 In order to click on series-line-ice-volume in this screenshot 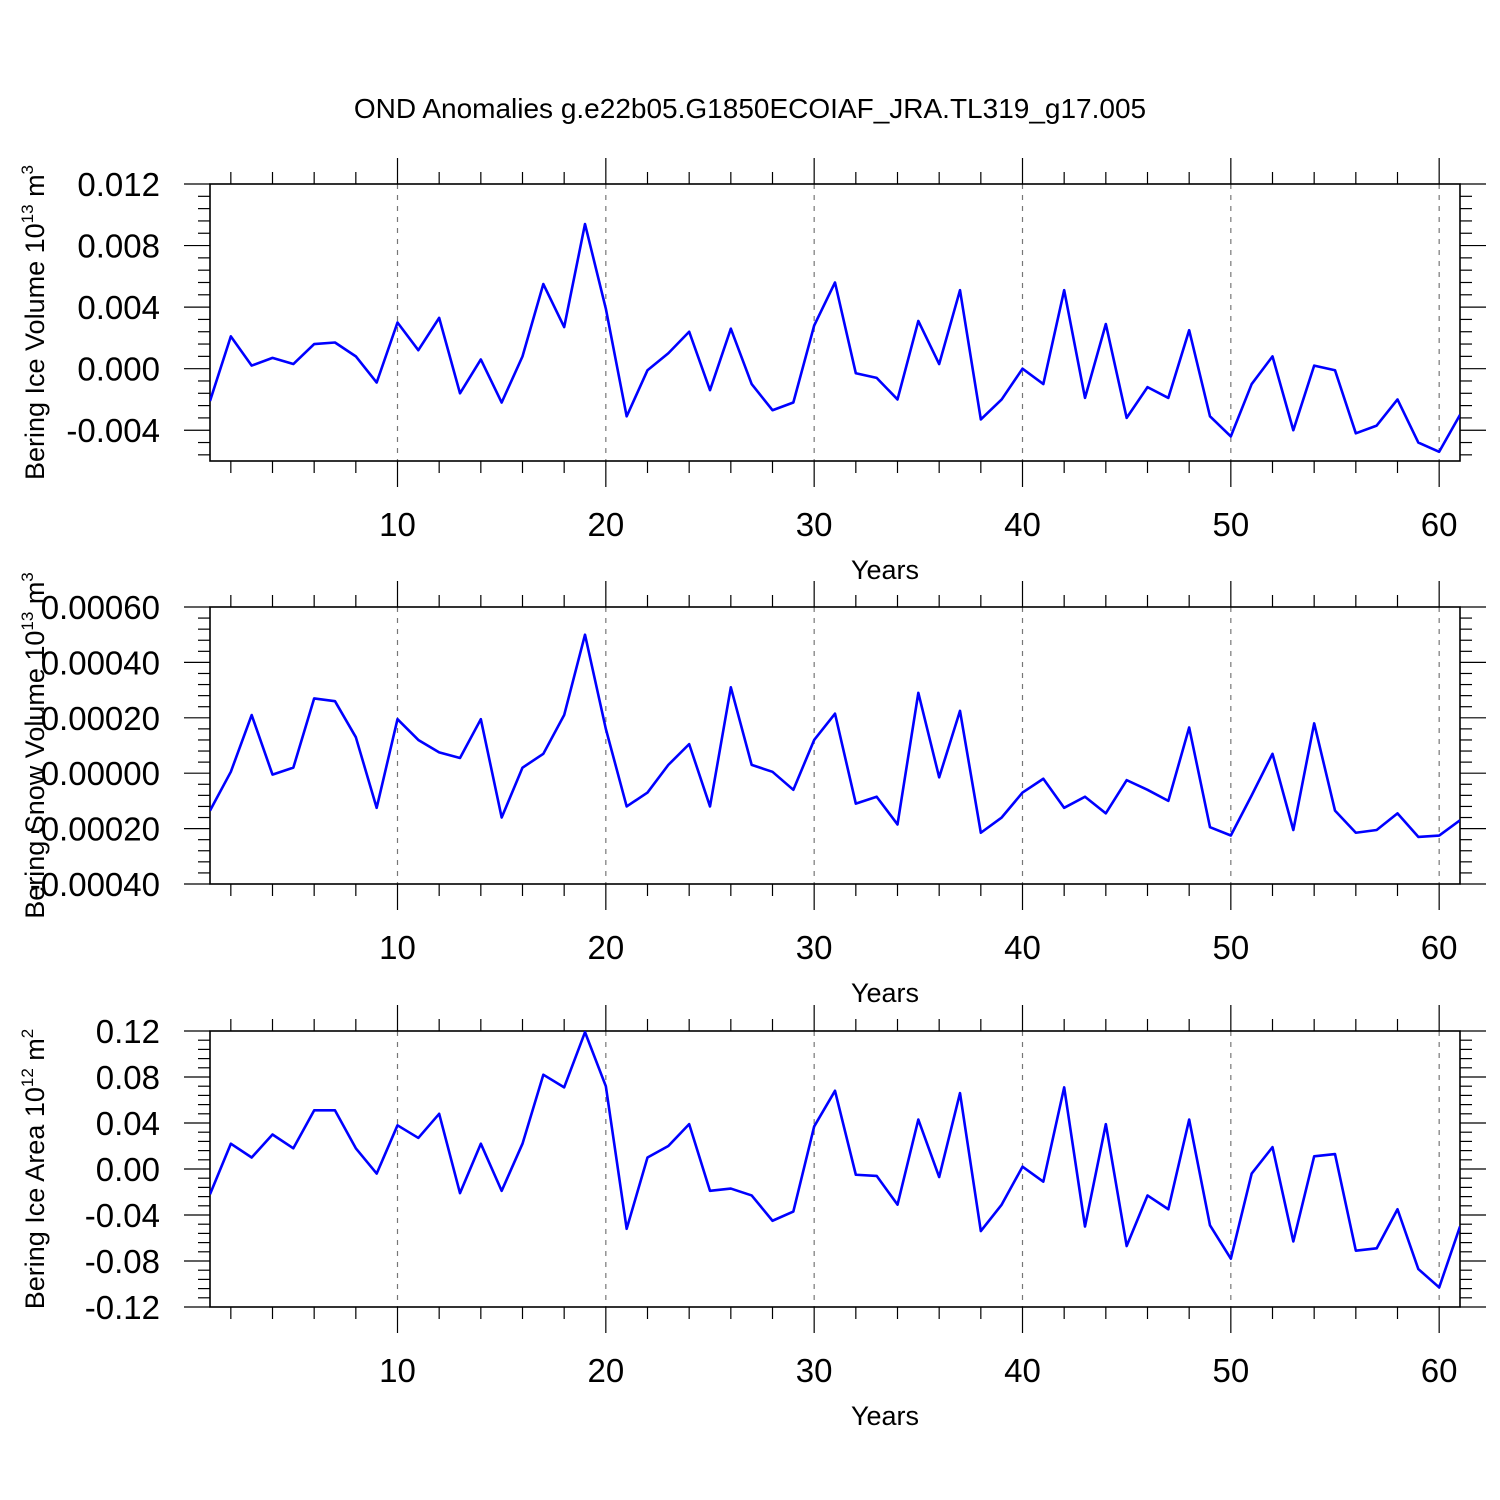, I will do `click(835, 338)`.